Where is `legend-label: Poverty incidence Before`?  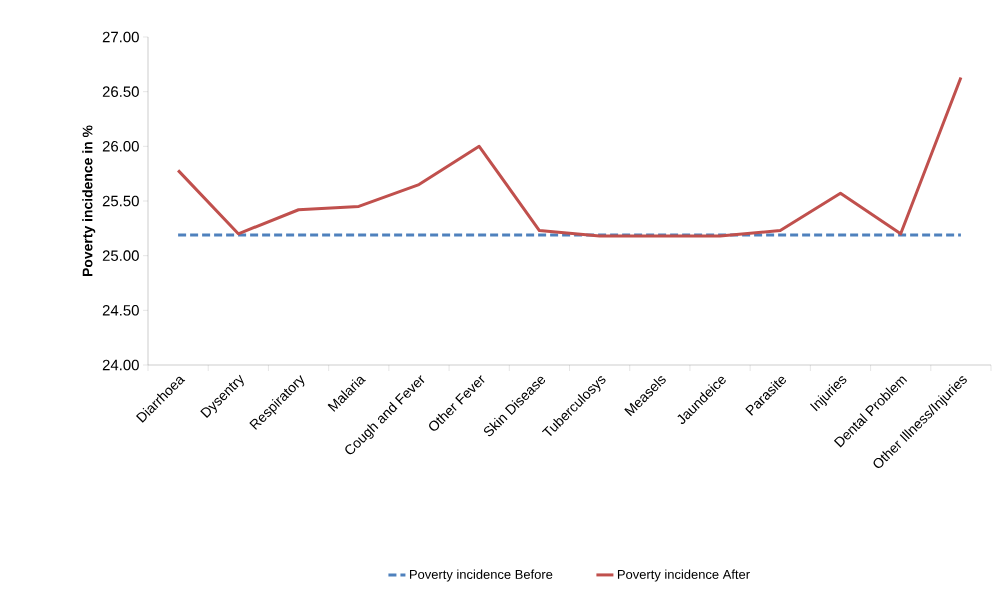
legend-label: Poverty incidence Before is located at coordinates (481, 575).